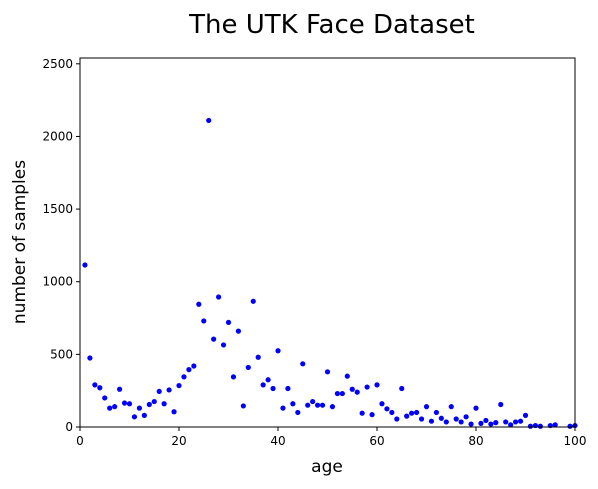 Image resolution: width=598 pixels, height=489 pixels. Describe the element at coordinates (69, 427) in the screenshot. I see `y-tick-label: 0` at that location.